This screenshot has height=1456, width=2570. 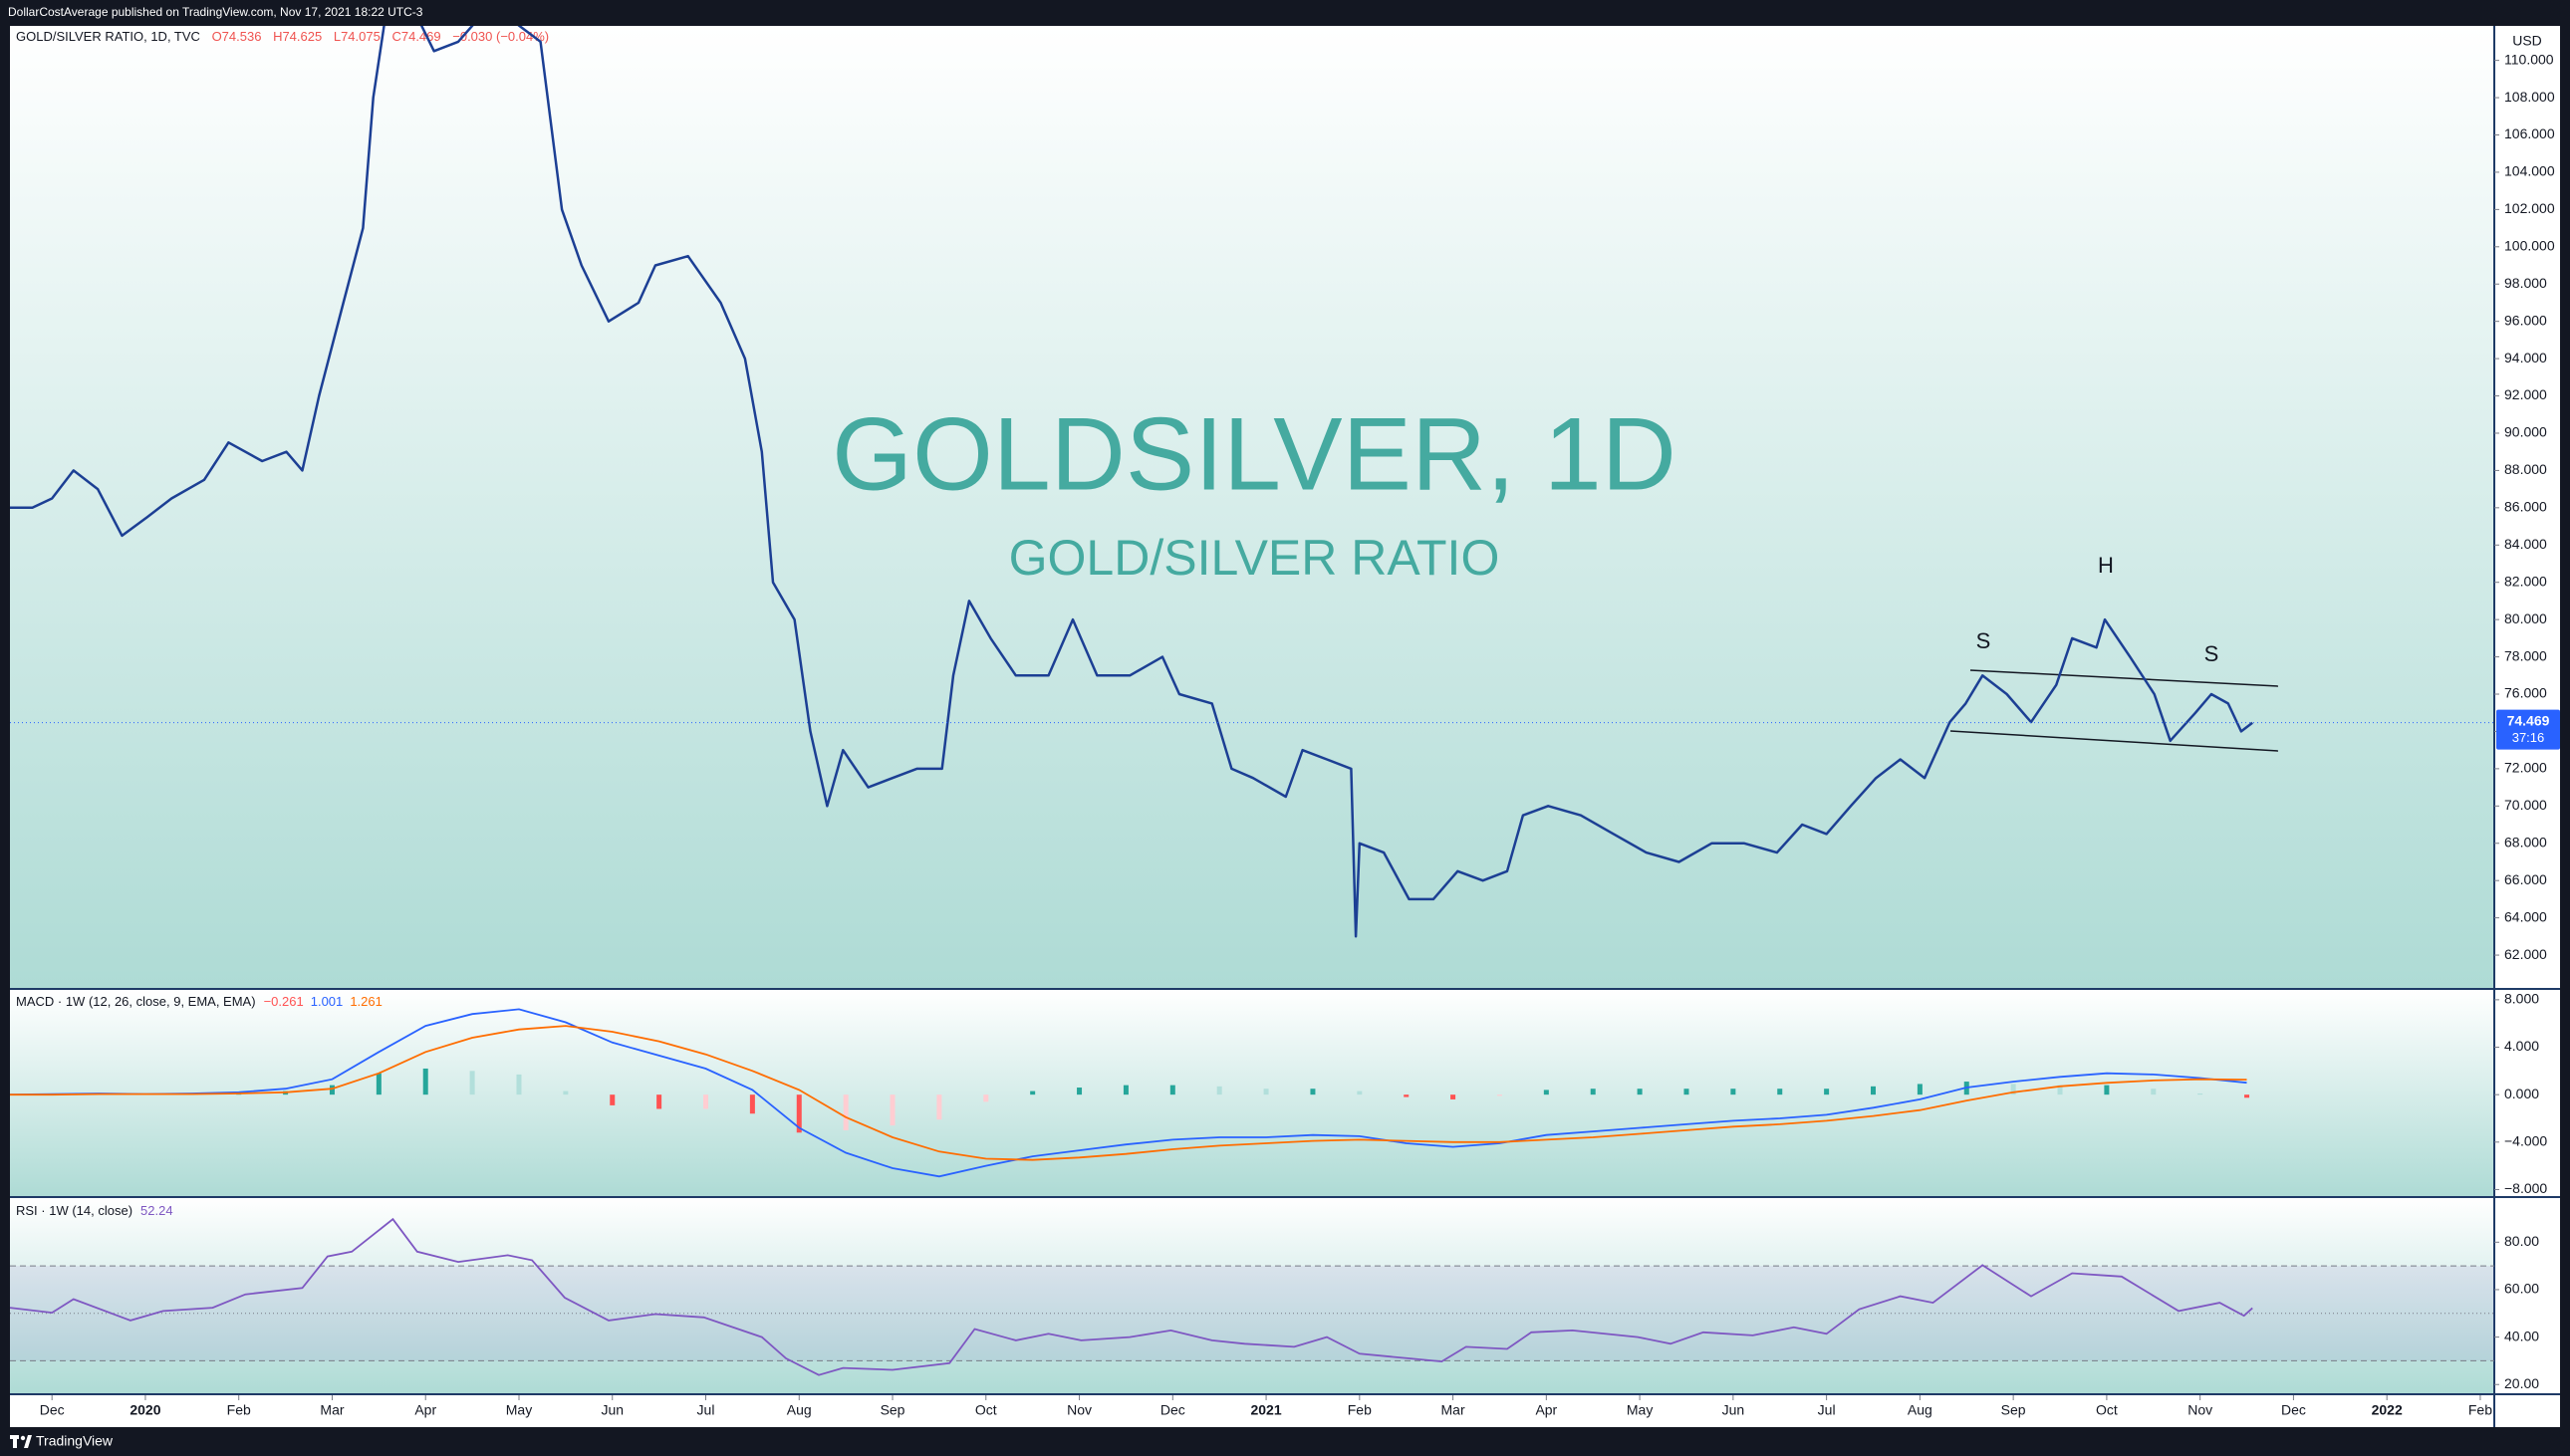 I want to click on y-tick-label: 102.000, so click(x=2529, y=208).